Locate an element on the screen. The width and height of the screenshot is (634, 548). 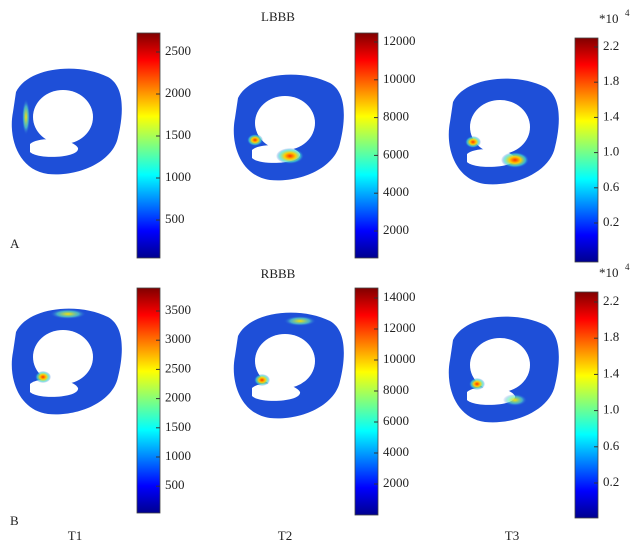
colorbar-tick-label: 3500 is located at coordinates (178, 309).